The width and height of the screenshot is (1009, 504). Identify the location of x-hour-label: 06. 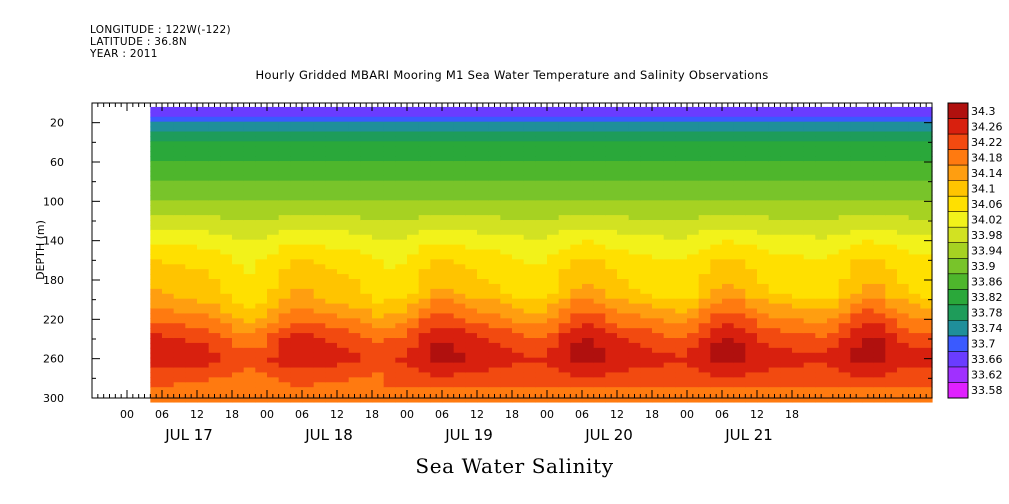
(442, 414).